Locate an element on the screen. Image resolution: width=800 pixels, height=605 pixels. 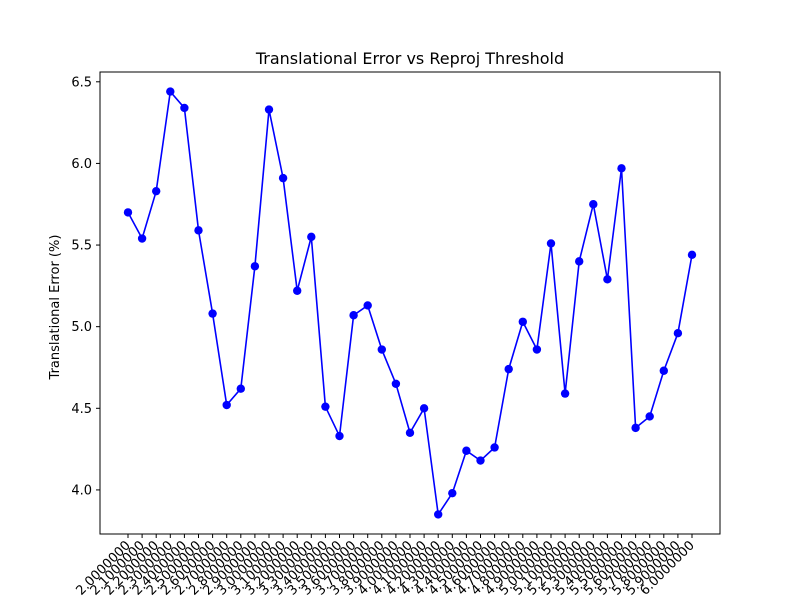
y-tick-label: 5.0 is located at coordinates (81, 327).